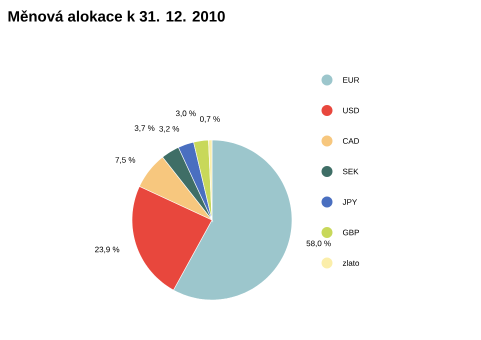  Describe the element at coordinates (351, 111) in the screenshot. I see `legend-label: USD` at that location.